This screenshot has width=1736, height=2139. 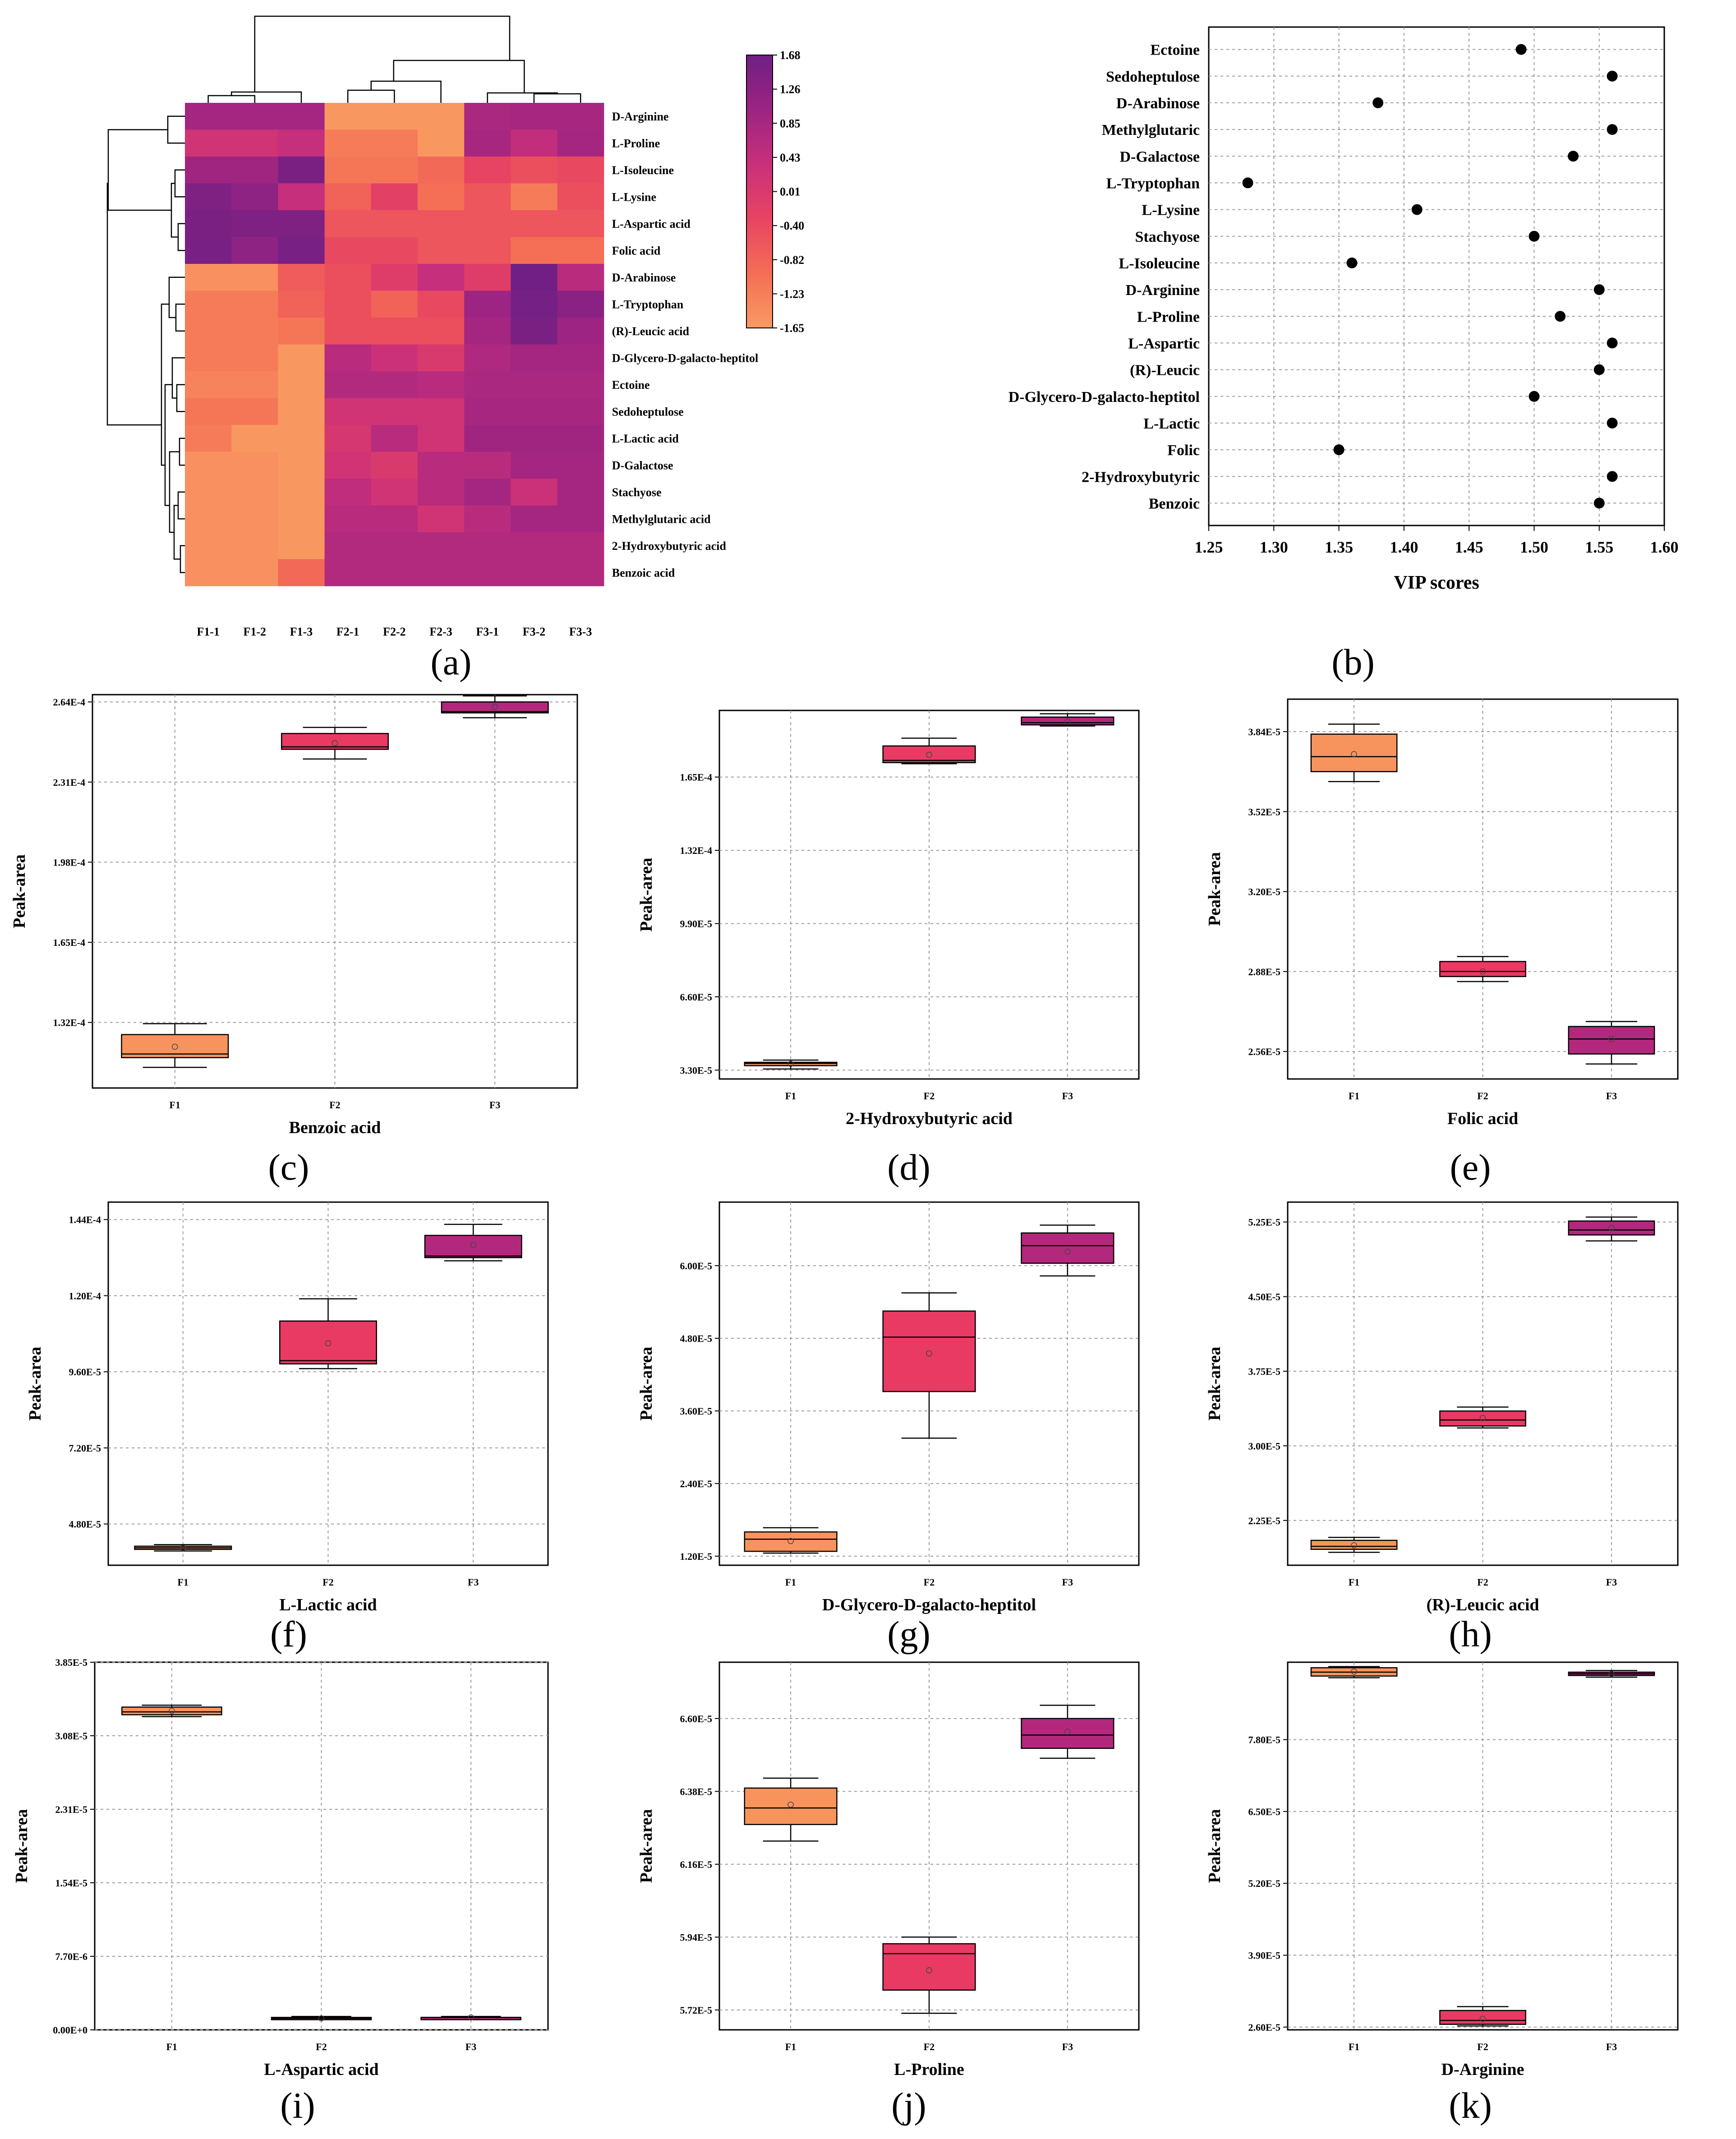 What do you see at coordinates (85, 1220) in the screenshot?
I see `boxplot-y-tick-label: 1.44E-4` at bounding box center [85, 1220].